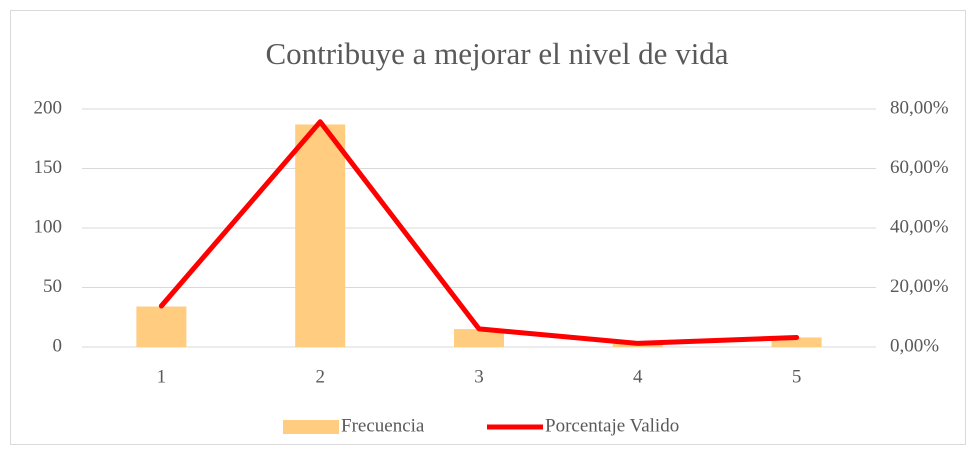 The height and width of the screenshot is (455, 977). What do you see at coordinates (797, 376) in the screenshot?
I see `x-tick-label: 5` at bounding box center [797, 376].